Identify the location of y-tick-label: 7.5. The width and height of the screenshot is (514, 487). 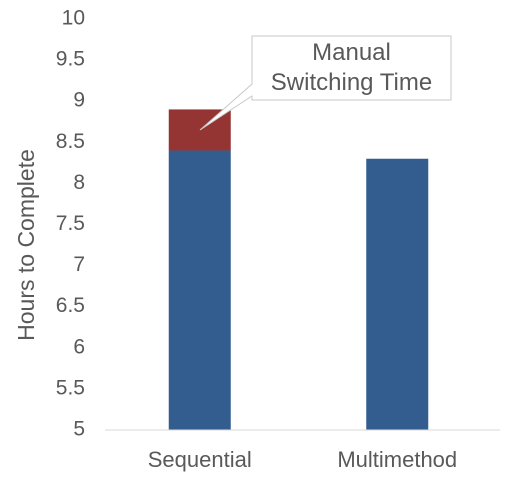
(70, 223).